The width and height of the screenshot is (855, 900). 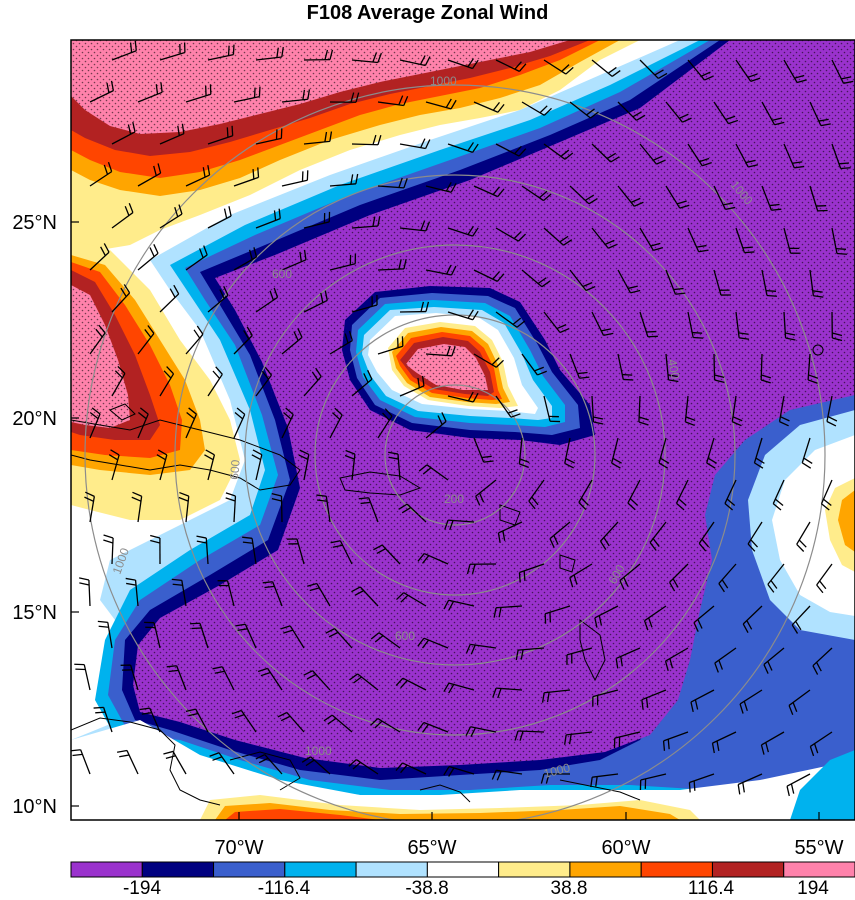 What do you see at coordinates (34, 515) in the screenshot?
I see `lat-labels: 25°N 20°N 15°N 10°N` at bounding box center [34, 515].